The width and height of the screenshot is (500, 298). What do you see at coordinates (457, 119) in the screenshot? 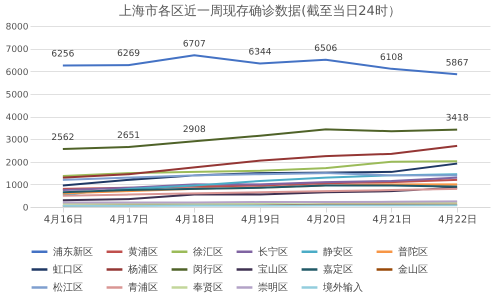
I see `data-label: 3418` at bounding box center [457, 119].